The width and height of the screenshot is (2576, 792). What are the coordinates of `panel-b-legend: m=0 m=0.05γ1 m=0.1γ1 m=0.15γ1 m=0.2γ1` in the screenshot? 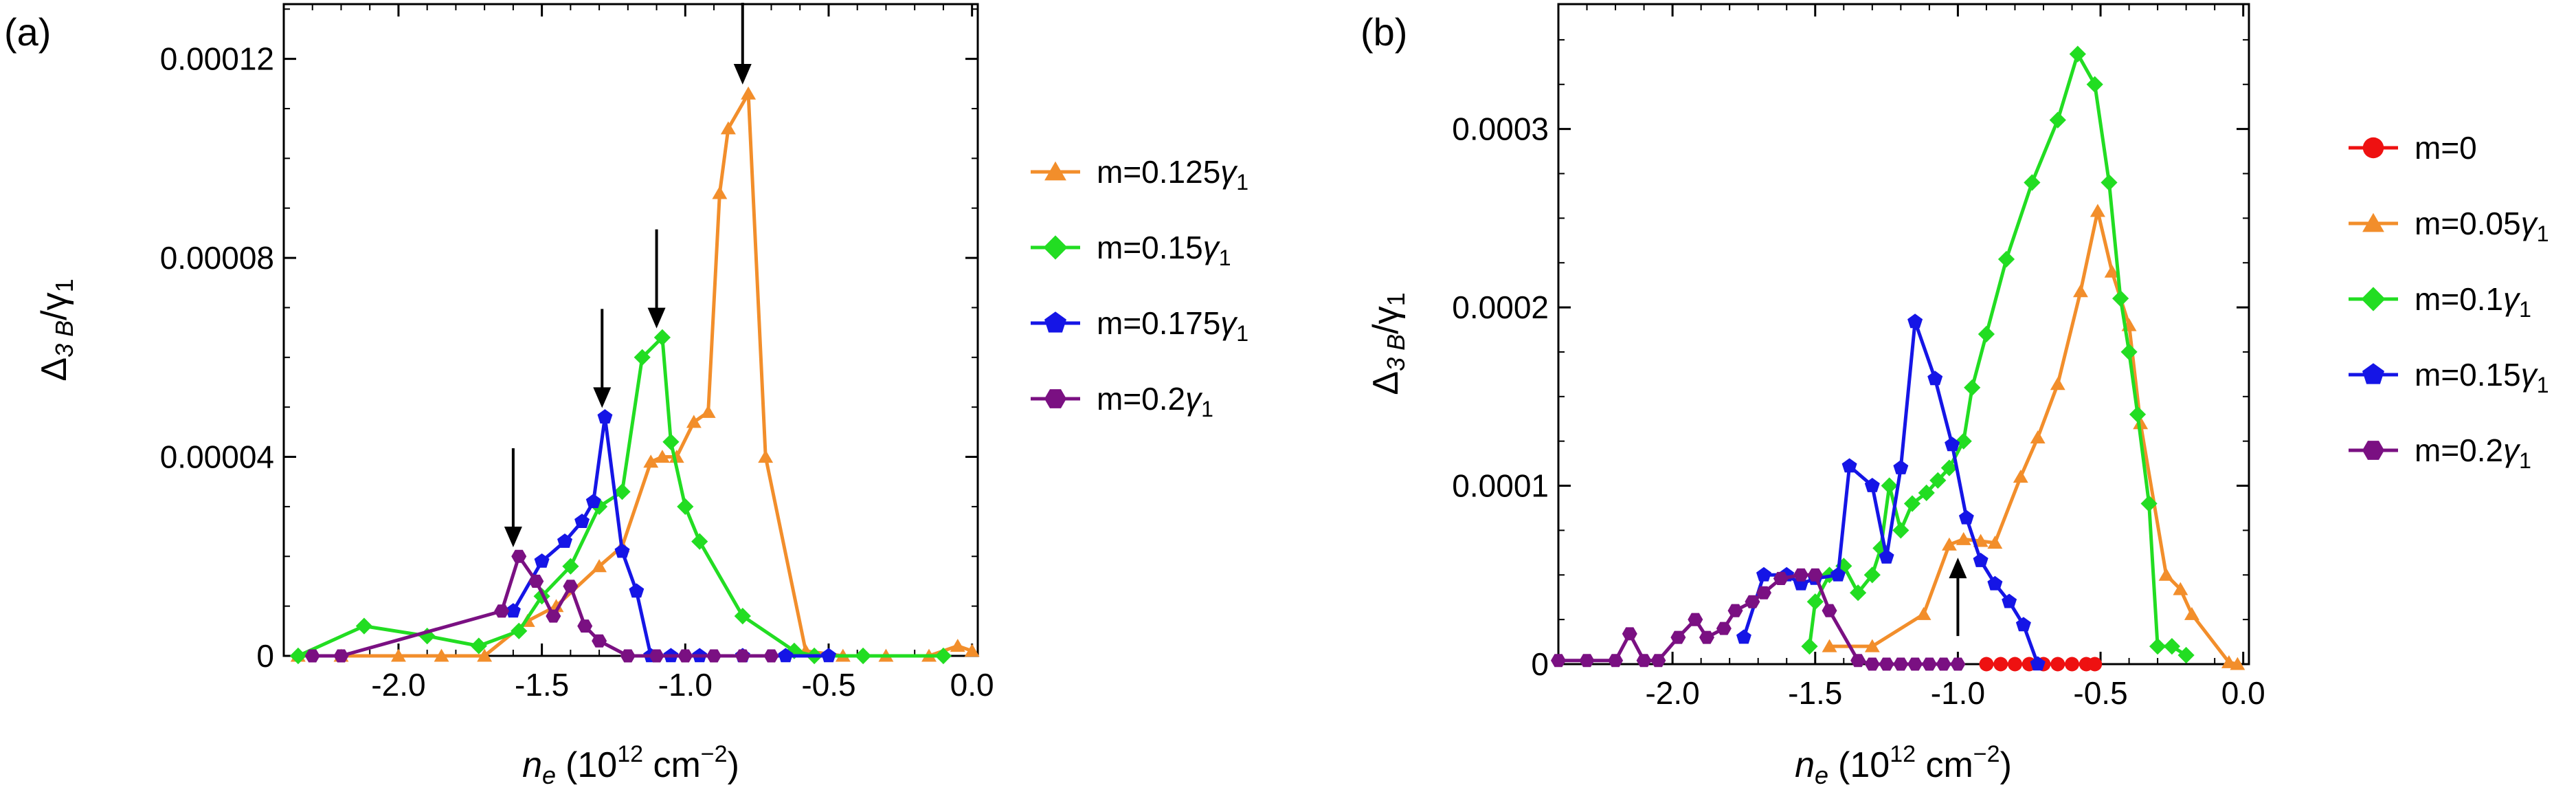 It's located at (2449, 301).